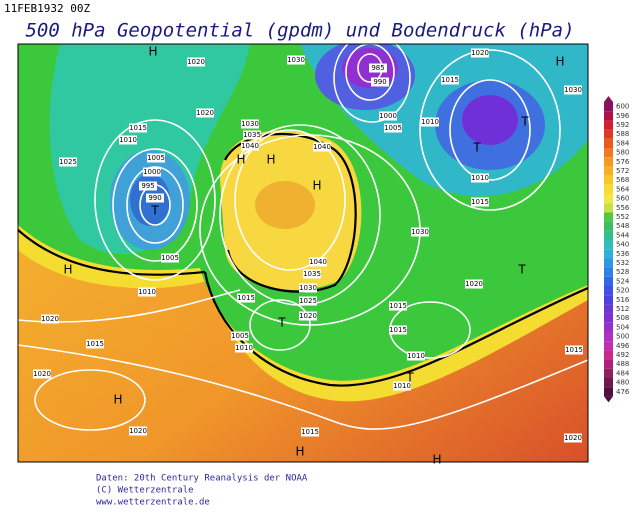 The height and width of the screenshot is (514, 640). What do you see at coordinates (145, 491) in the screenshot?
I see `footer-copyright: (C) Wetterzentrale` at bounding box center [145, 491].